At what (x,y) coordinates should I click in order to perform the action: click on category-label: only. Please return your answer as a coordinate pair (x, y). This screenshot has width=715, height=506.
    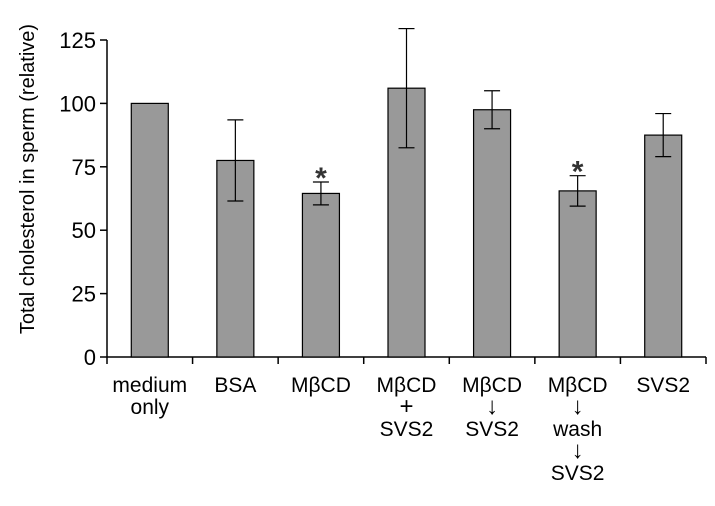
    Looking at the image, I should click on (150, 407).